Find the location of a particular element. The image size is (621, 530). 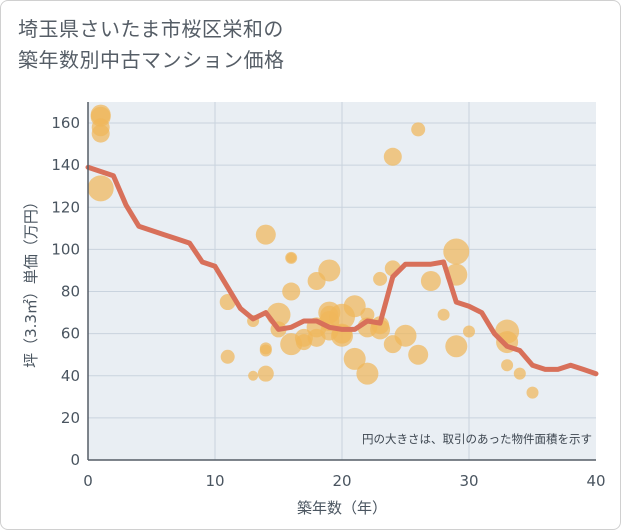

x-tick-label: 30 is located at coordinates (468, 481).